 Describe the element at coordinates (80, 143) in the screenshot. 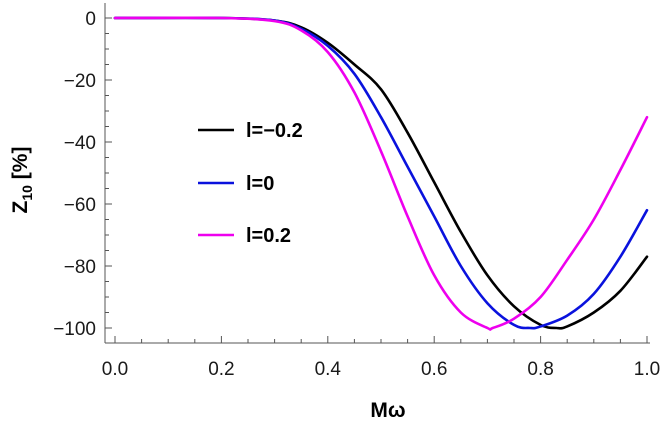

I see `y-tick-label: −40` at that location.